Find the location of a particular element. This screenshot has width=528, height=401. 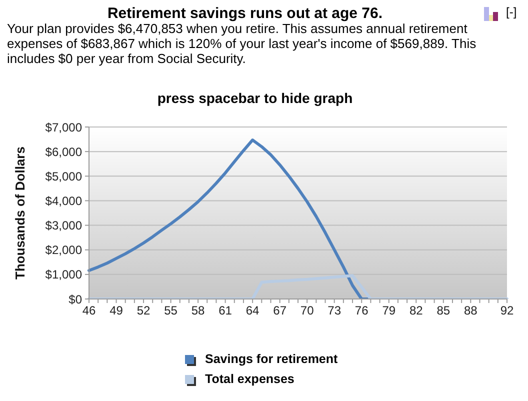

y-tick-label: $2,000 is located at coordinates (63, 250).